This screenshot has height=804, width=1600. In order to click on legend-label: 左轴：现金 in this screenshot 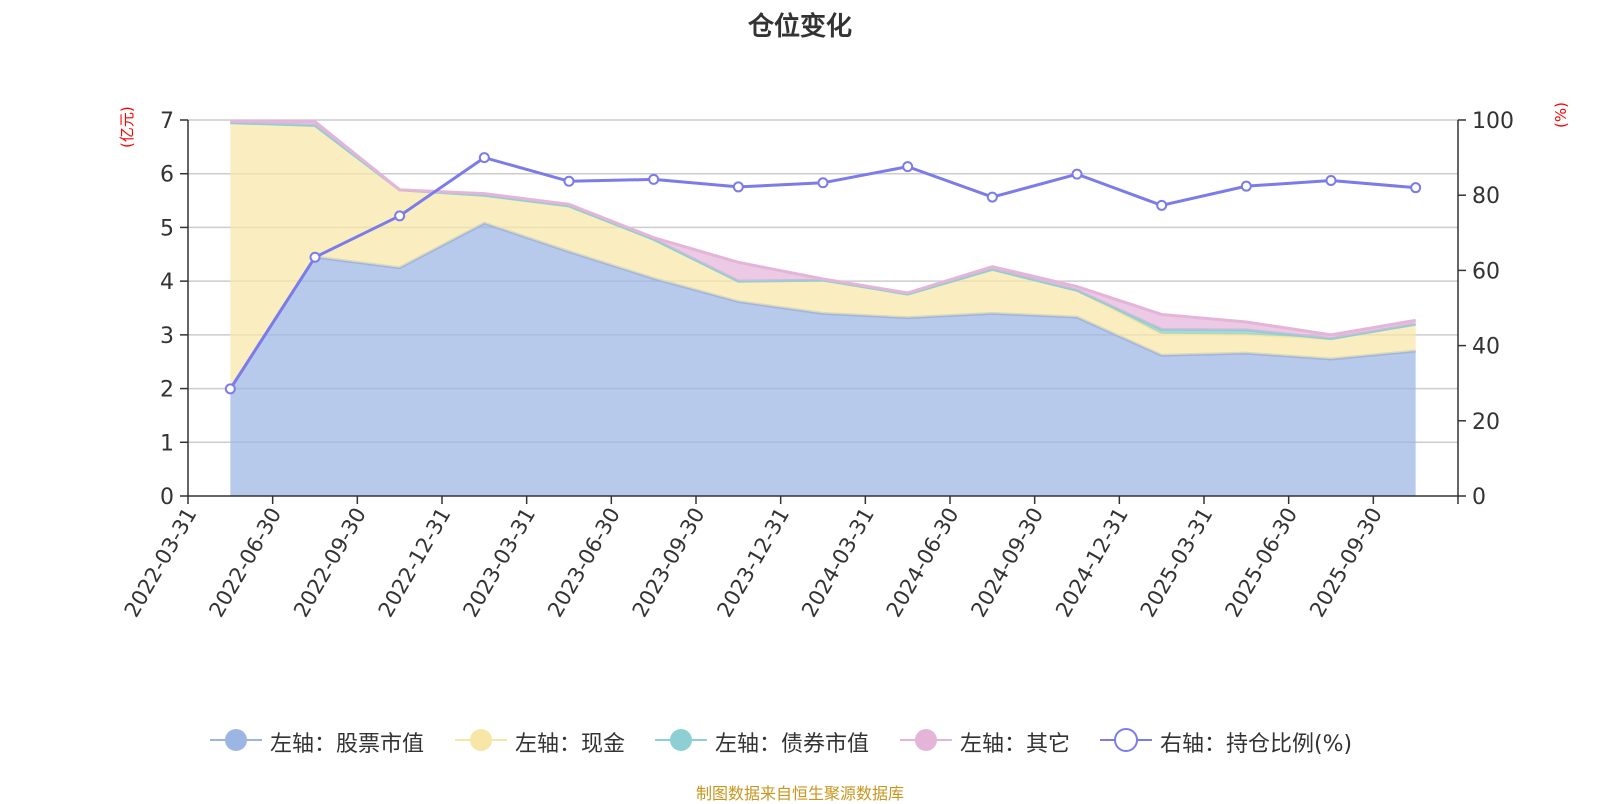, I will do `click(570, 744)`.